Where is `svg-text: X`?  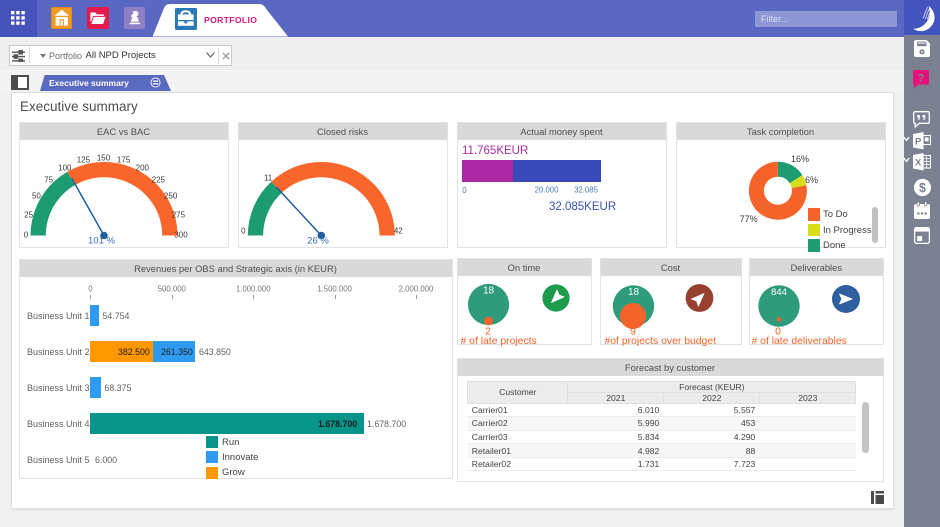 svg-text: X is located at coordinates (918, 163).